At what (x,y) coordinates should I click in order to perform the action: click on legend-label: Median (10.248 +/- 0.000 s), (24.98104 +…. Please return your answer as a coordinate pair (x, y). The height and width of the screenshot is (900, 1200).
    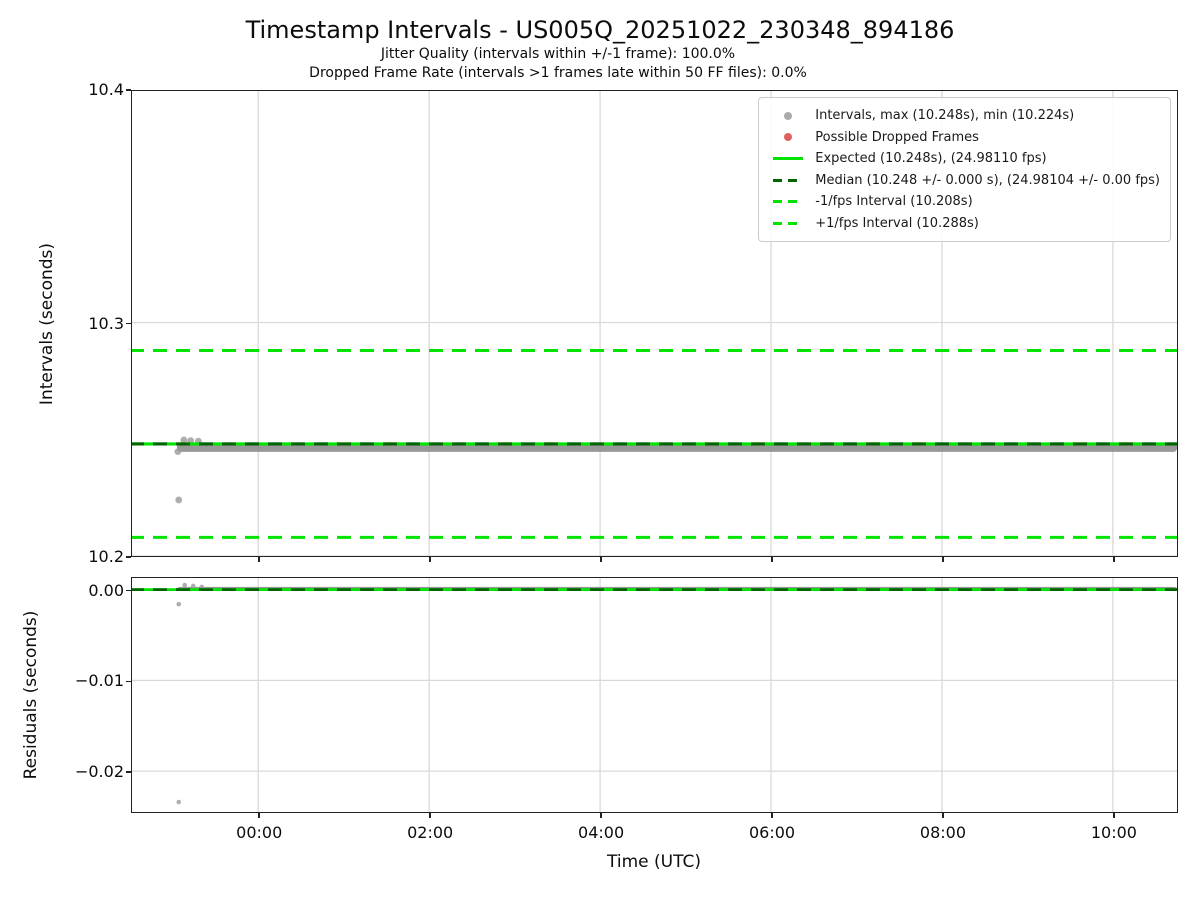
    Looking at the image, I should click on (987, 180).